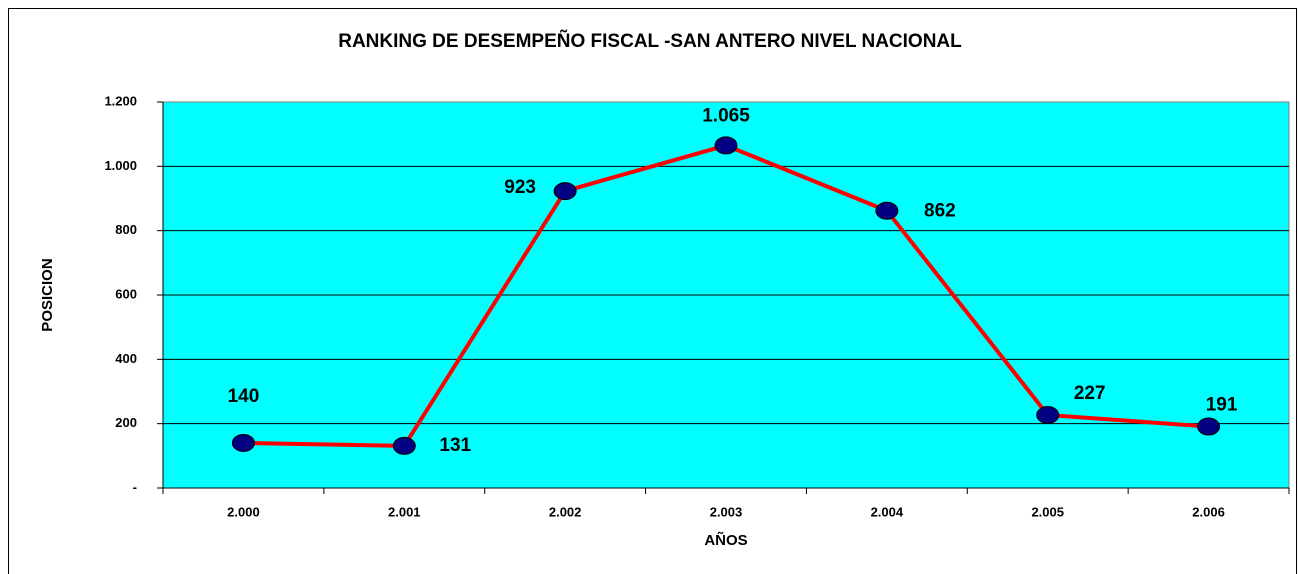 Image resolution: width=1299 pixels, height=574 pixels. I want to click on x-tick-label: 2.001, so click(404, 511).